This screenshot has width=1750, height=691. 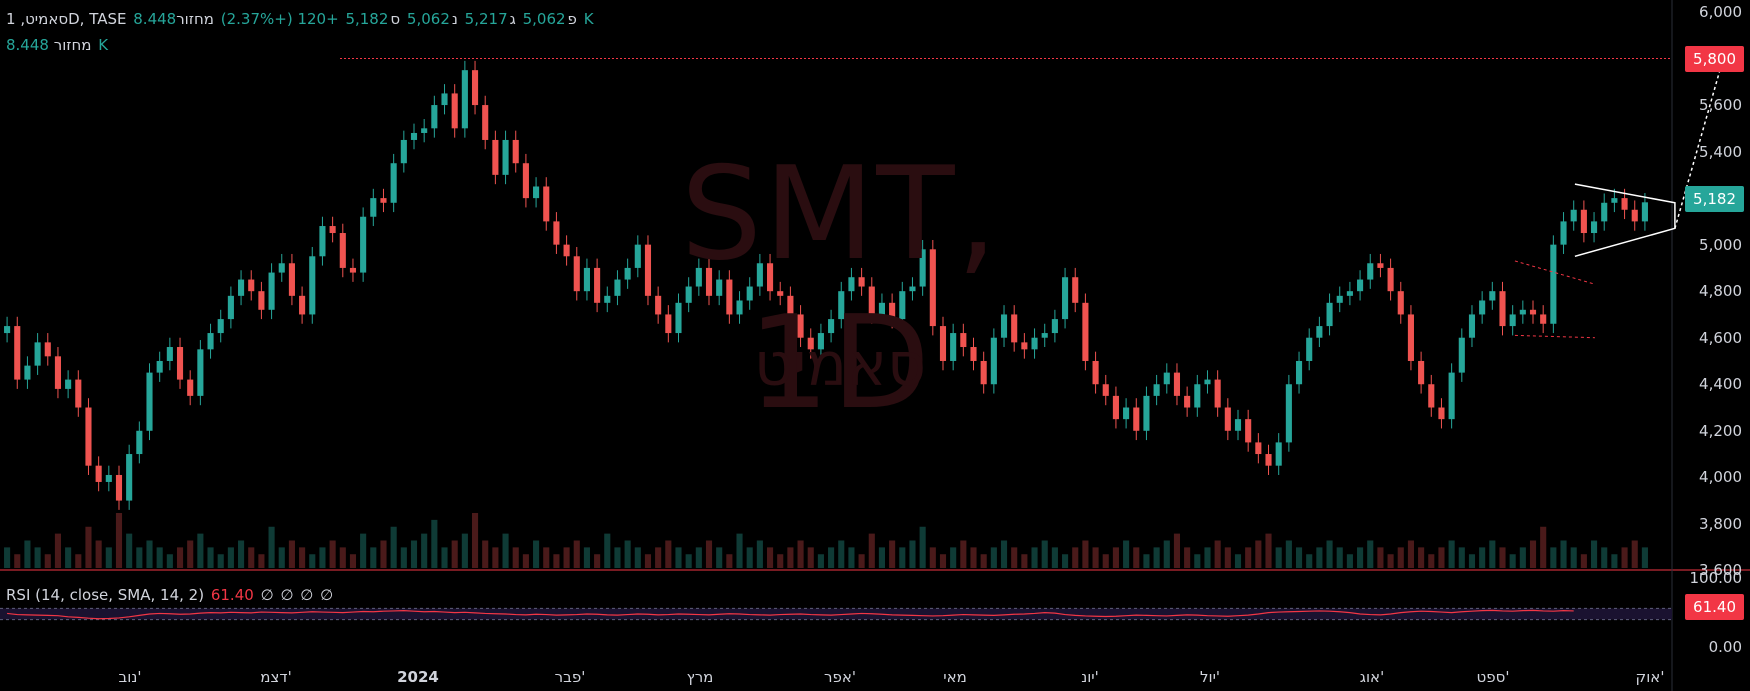 What do you see at coordinates (1372, 677) in the screenshot?
I see `x-tick-label: אוג'` at bounding box center [1372, 677].